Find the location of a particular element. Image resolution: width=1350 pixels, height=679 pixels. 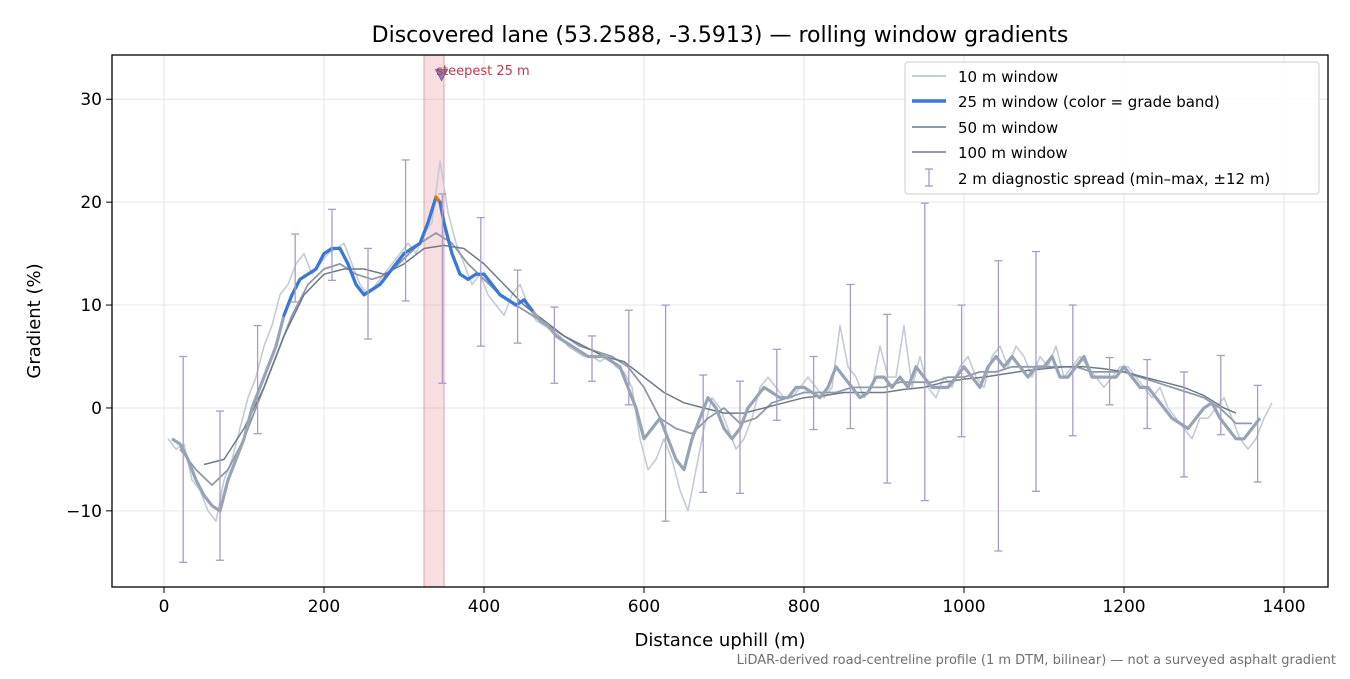

legend-label-w25: 25 m window (color = grade band) is located at coordinates (1089, 102).